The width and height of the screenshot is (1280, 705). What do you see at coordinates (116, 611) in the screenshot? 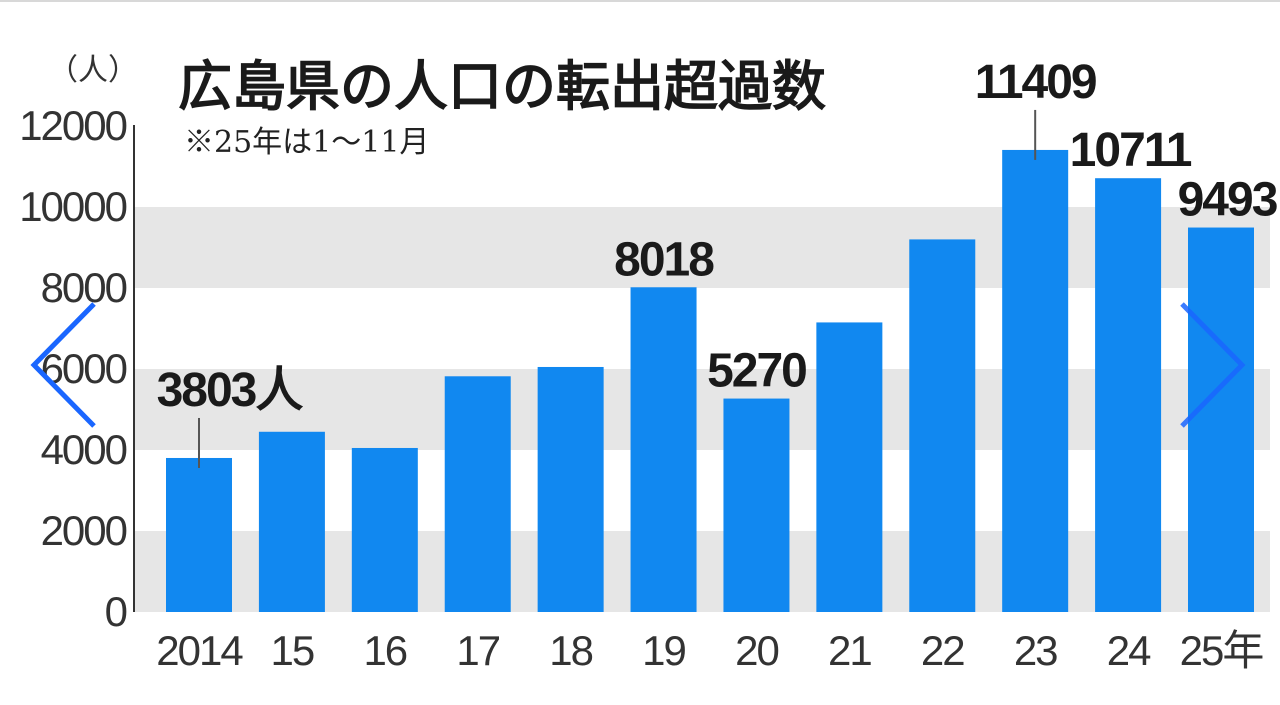
I see `y-tick-label: 0` at bounding box center [116, 611].